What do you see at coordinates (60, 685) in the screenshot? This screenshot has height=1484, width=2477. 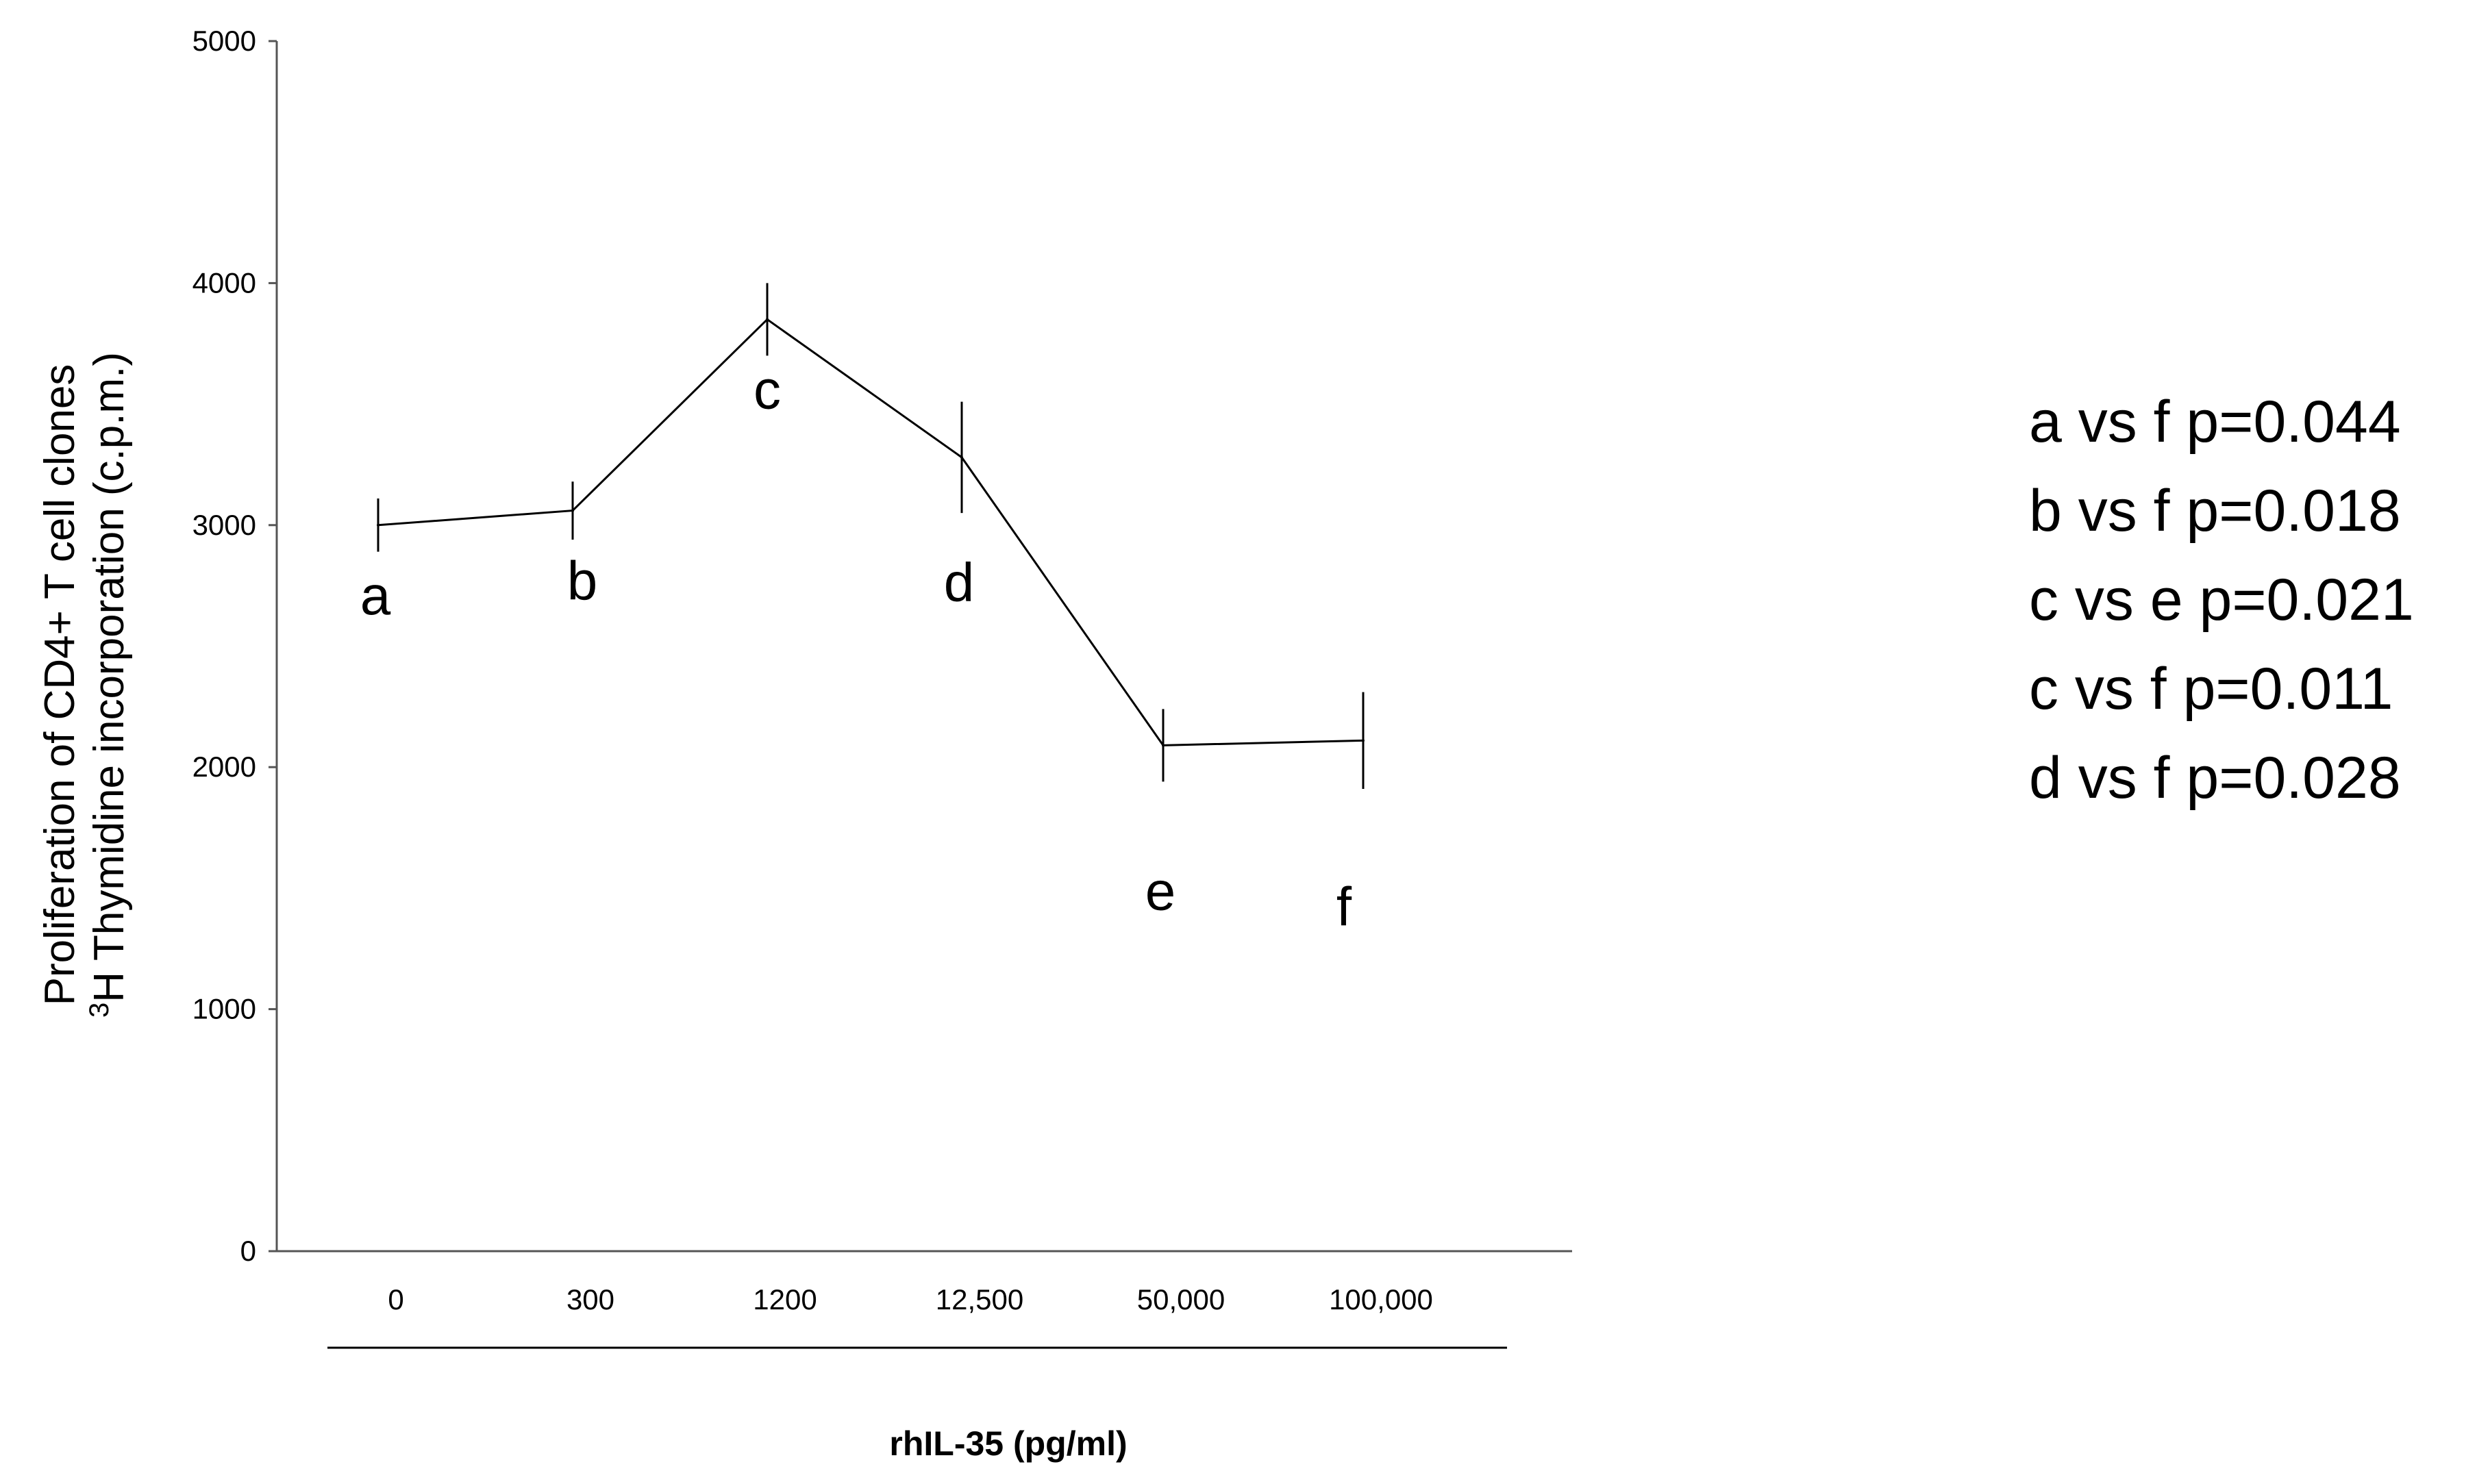 I see `y-axis-label-line-1: Proliferation of CD4+ T cell clones` at bounding box center [60, 685].